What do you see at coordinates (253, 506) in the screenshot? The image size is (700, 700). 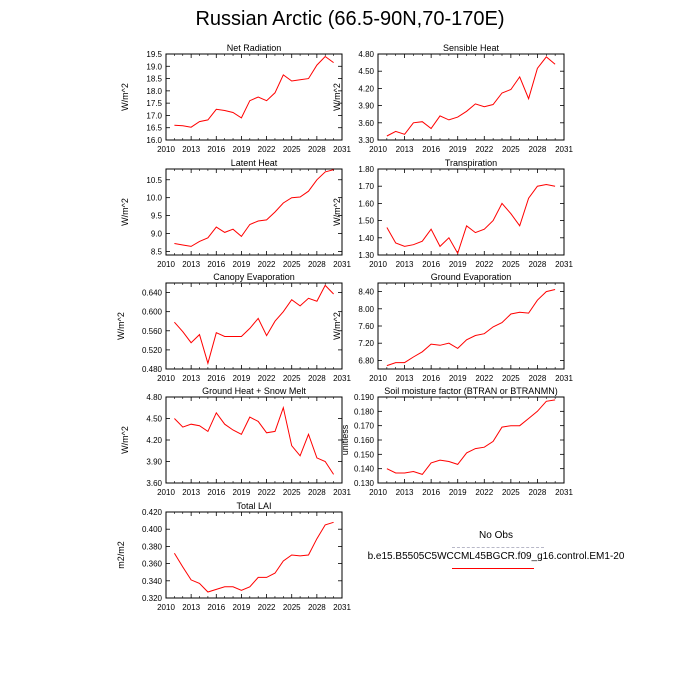 I see `panel-title: Total LAI` at bounding box center [253, 506].